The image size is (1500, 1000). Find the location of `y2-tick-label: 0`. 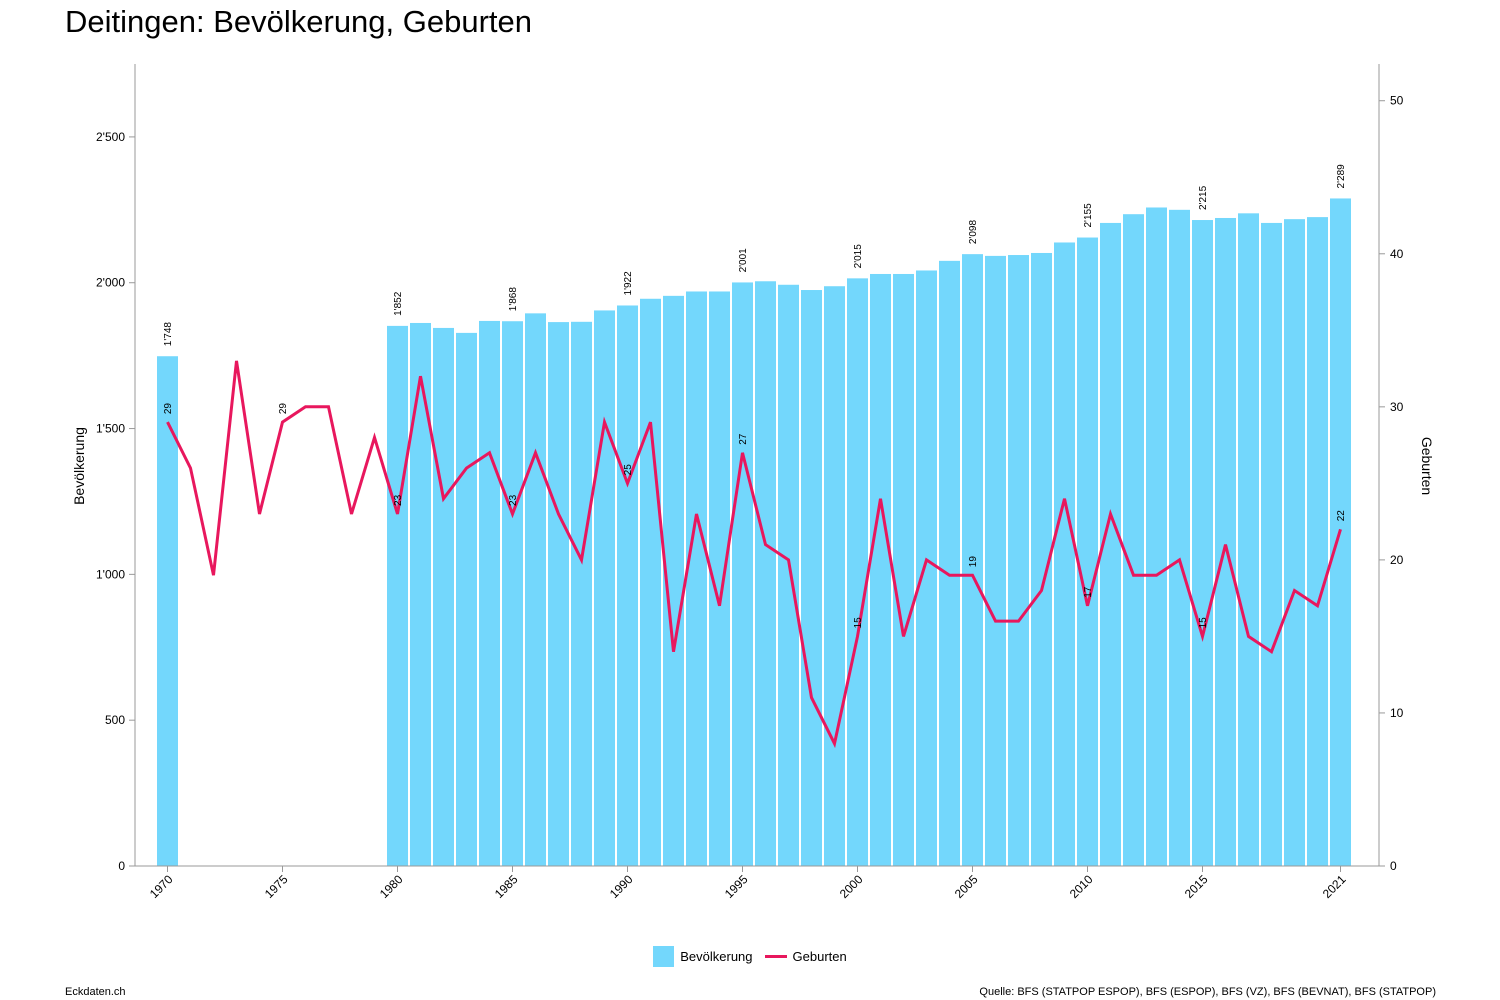

y2-tick-label: 0 is located at coordinates (1393, 866).